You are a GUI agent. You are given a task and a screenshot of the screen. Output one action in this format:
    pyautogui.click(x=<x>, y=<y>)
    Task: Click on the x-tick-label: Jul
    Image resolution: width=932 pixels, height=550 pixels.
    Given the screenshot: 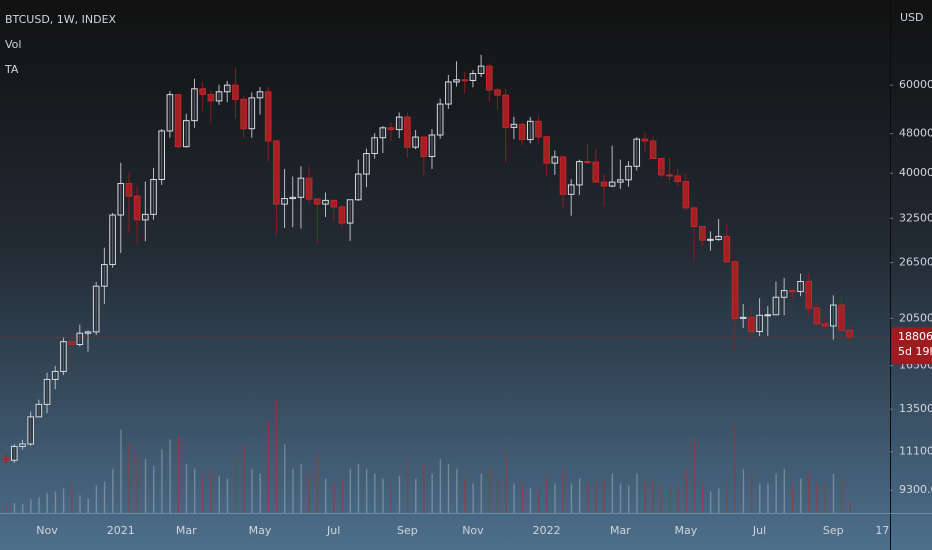 What is the action you would take?
    pyautogui.click(x=759, y=530)
    